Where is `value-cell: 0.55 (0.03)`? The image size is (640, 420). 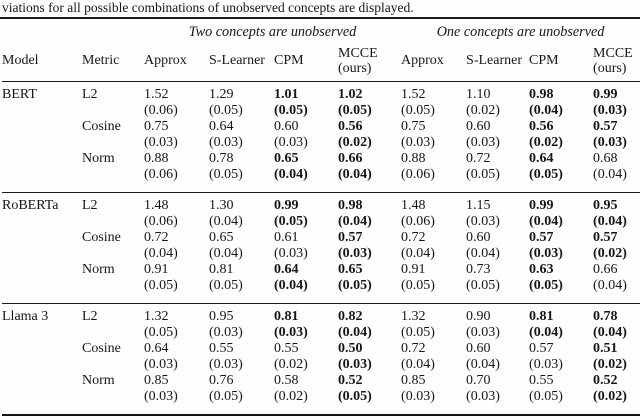
value-cell: 0.55 (0.03) is located at coordinates (241, 357).